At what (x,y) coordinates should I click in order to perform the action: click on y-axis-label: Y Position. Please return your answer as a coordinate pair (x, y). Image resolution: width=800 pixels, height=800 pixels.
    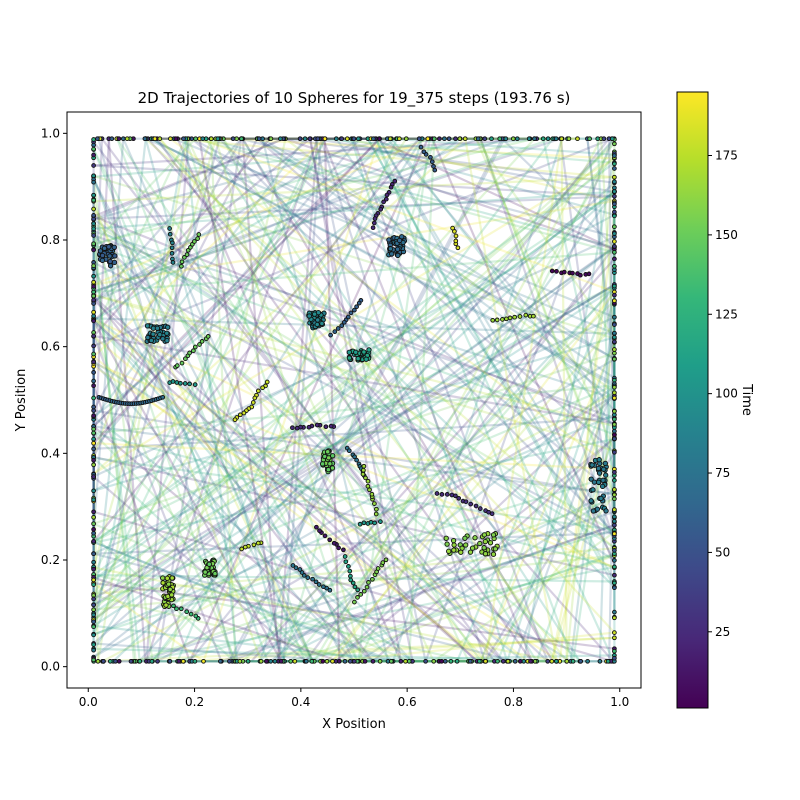
    Looking at the image, I should click on (21, 401).